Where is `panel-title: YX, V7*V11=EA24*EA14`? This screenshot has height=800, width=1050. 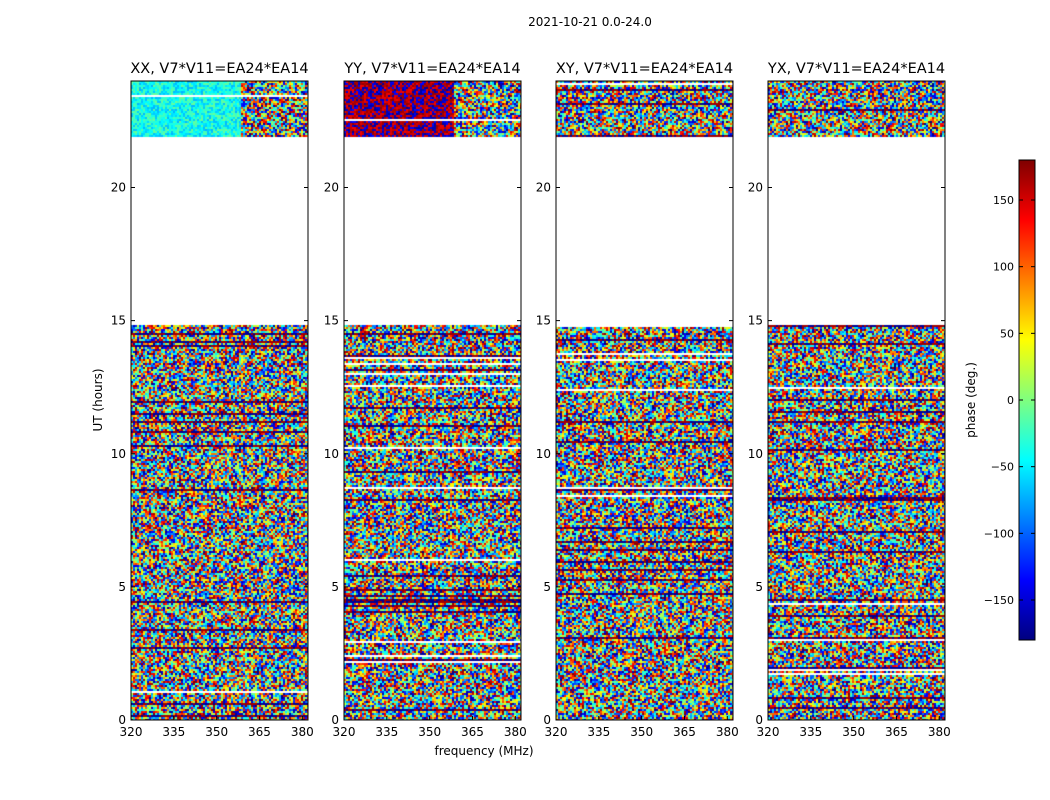
panel-title: YX, V7*V11=EA24*EA14 is located at coordinates (856, 69).